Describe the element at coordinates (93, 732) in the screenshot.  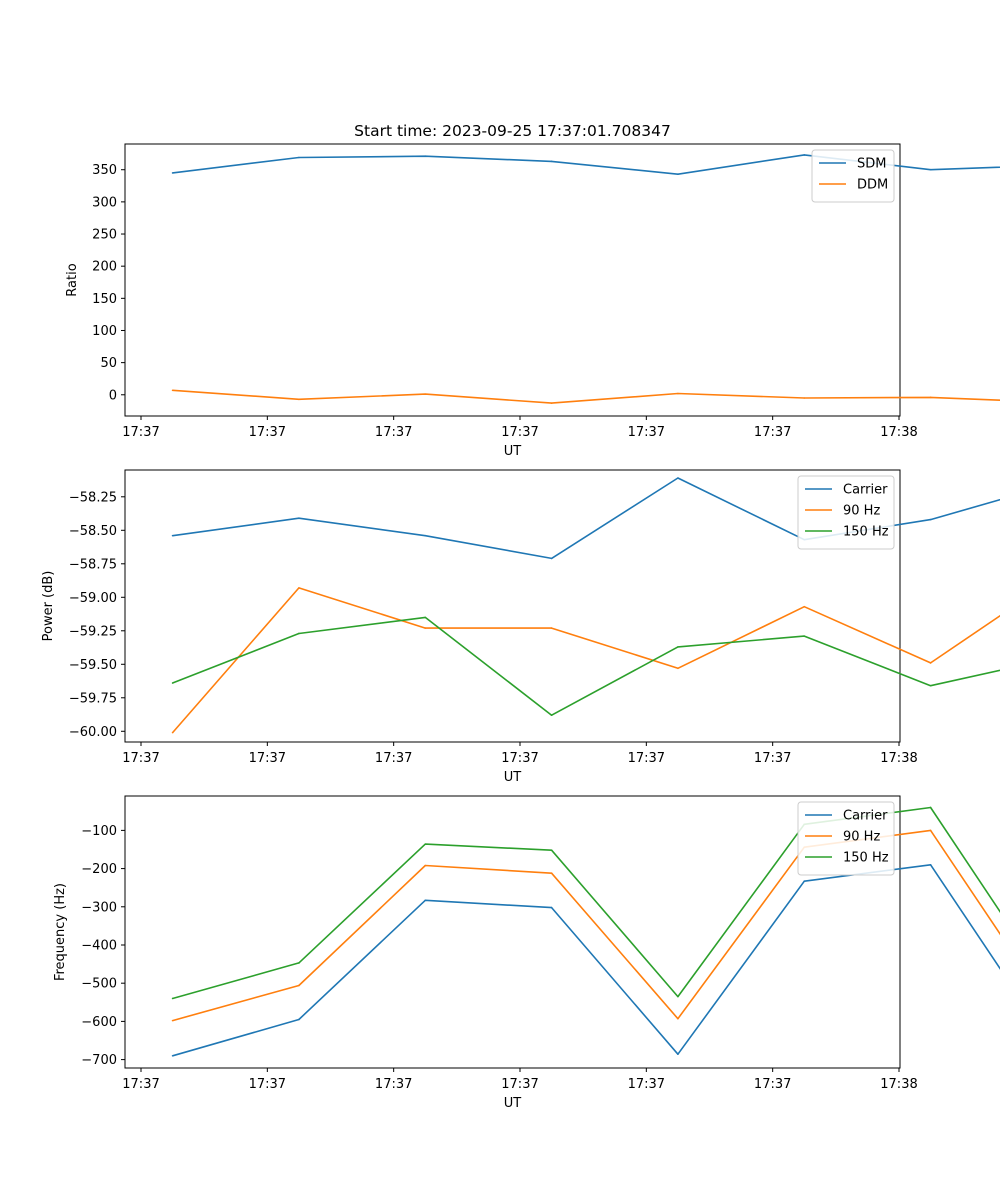
I see `y-tick-label: −60.00` at that location.